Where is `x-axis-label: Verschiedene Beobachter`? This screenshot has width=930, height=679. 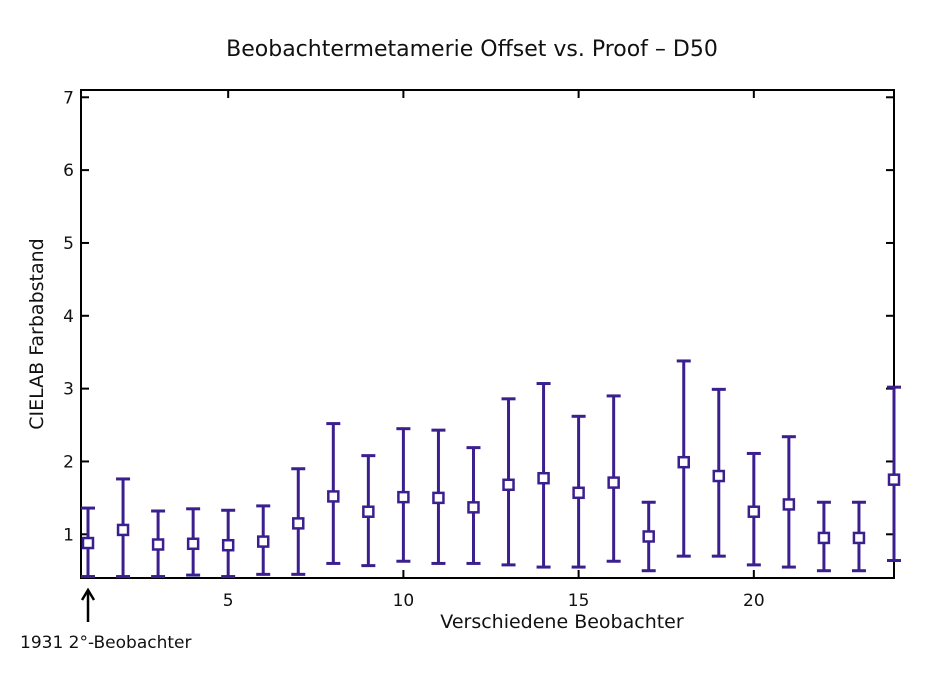 x-axis-label: Verschiedene Beobachter is located at coordinates (562, 622).